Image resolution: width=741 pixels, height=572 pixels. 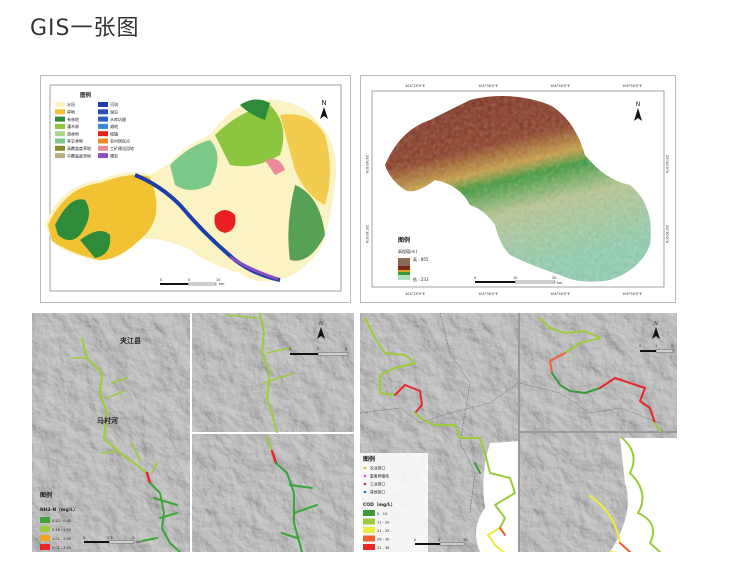 I want to click on legend-label: 5 - 10, so click(x=382, y=514).